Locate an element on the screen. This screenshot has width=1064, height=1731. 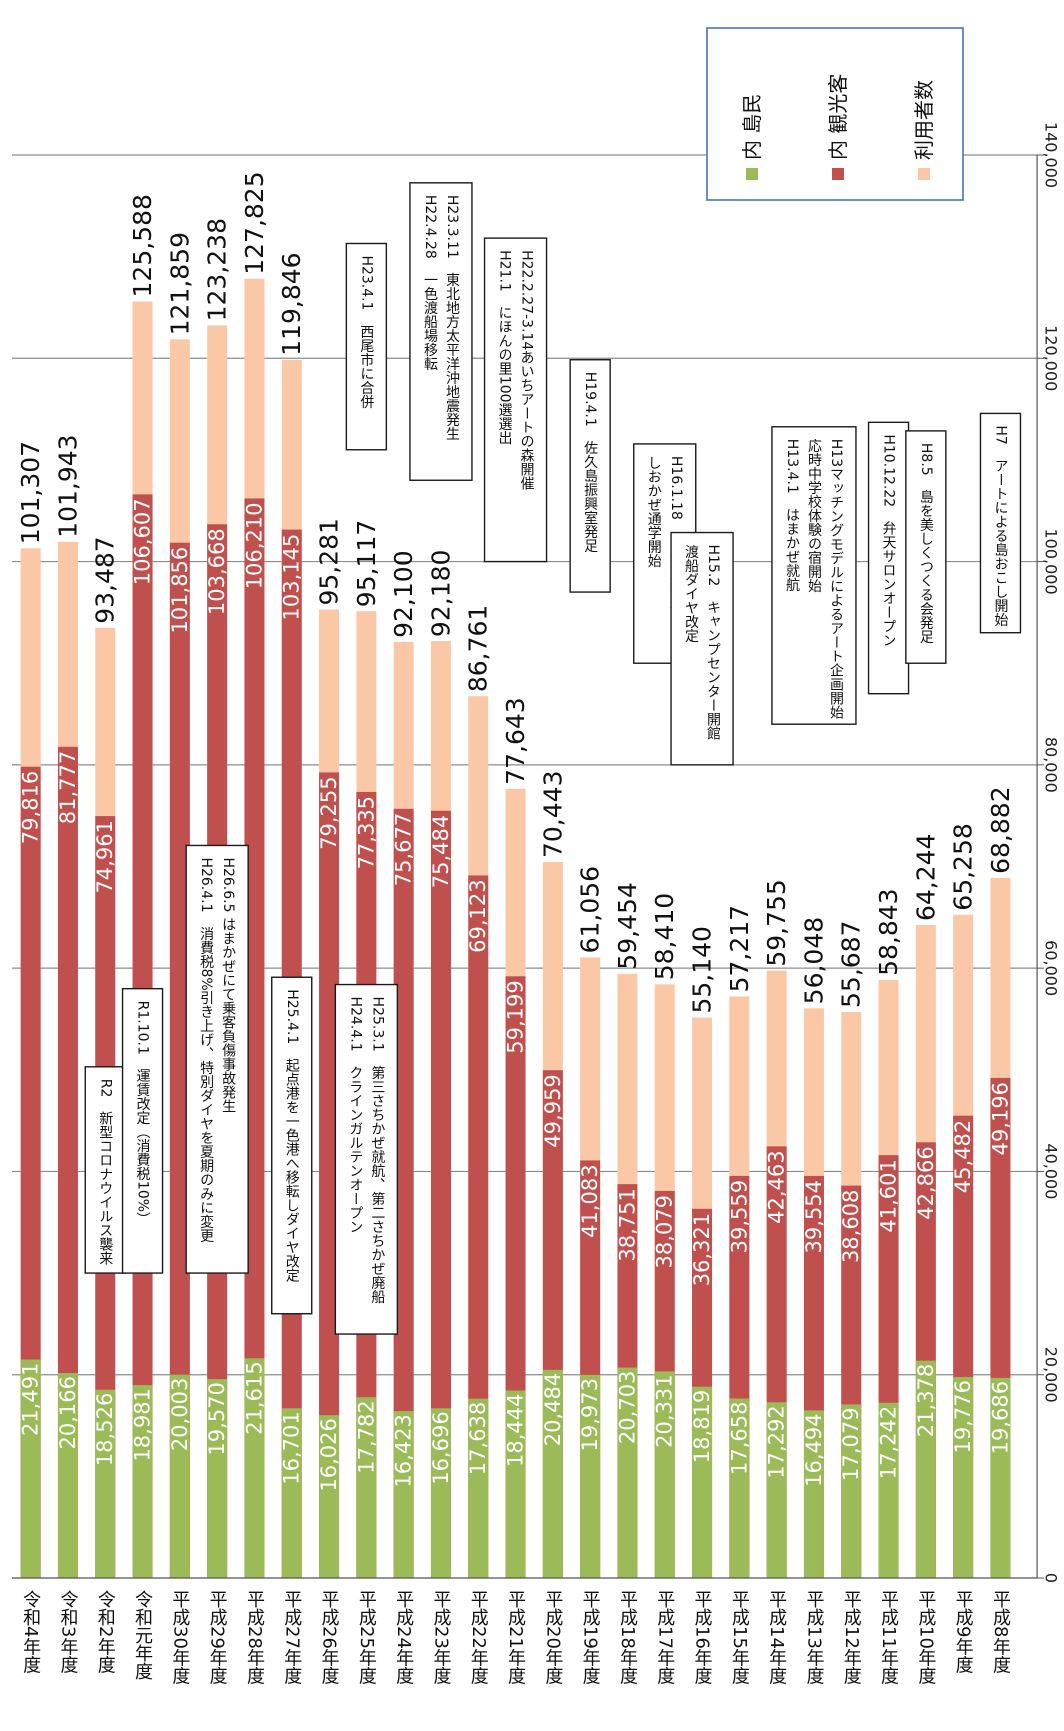
total-value-label: 58,843 is located at coordinates (888, 931).